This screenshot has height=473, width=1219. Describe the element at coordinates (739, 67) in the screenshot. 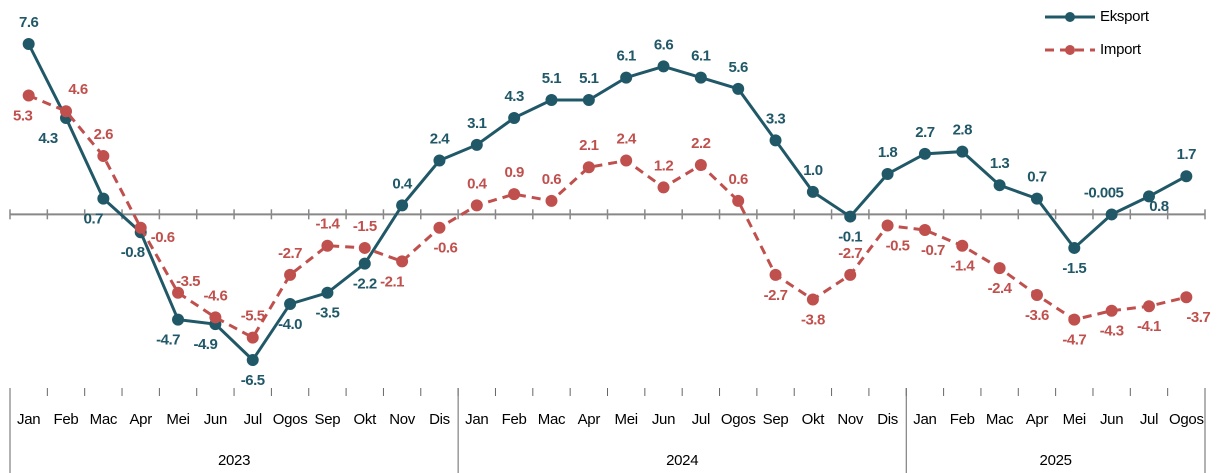

I see `data-label: 5.6` at that location.